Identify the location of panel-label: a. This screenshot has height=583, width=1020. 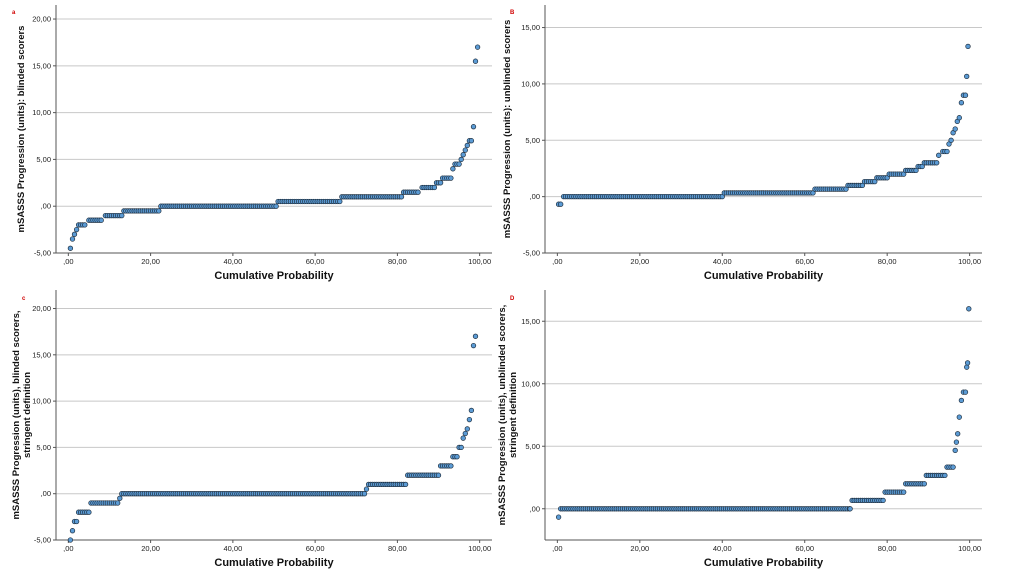
(14, 13).